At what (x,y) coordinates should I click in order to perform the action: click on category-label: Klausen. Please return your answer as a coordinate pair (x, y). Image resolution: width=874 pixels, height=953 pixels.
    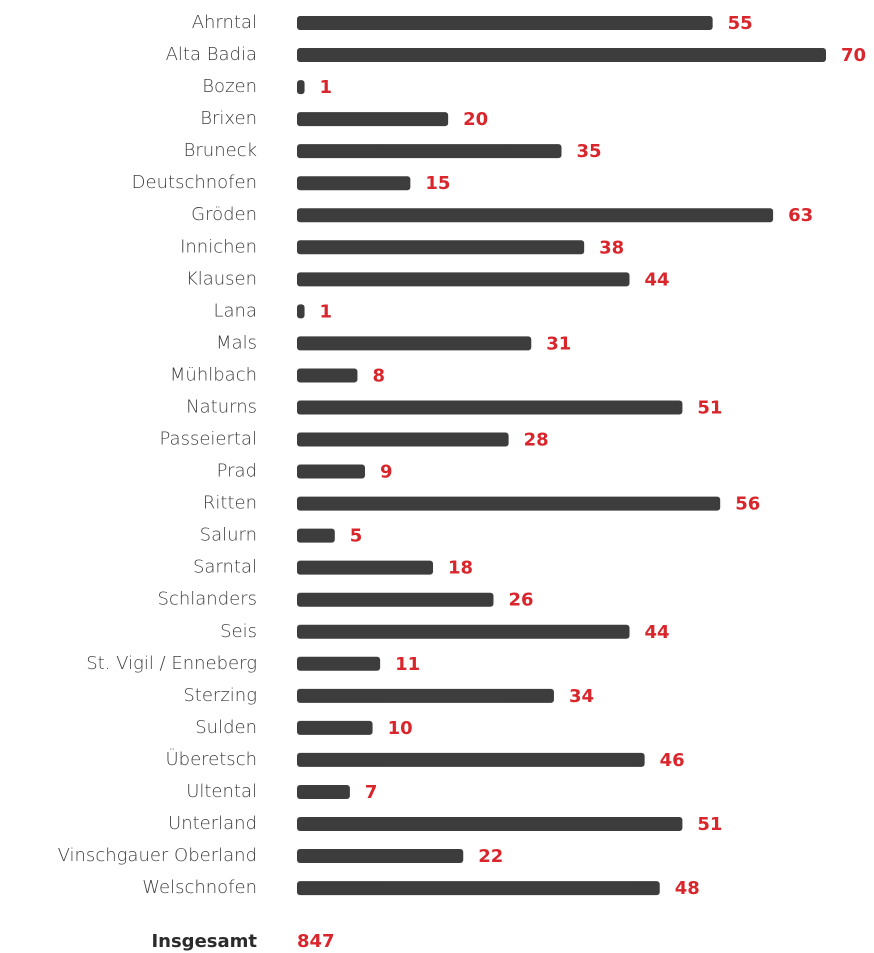
    Looking at the image, I should click on (221, 278).